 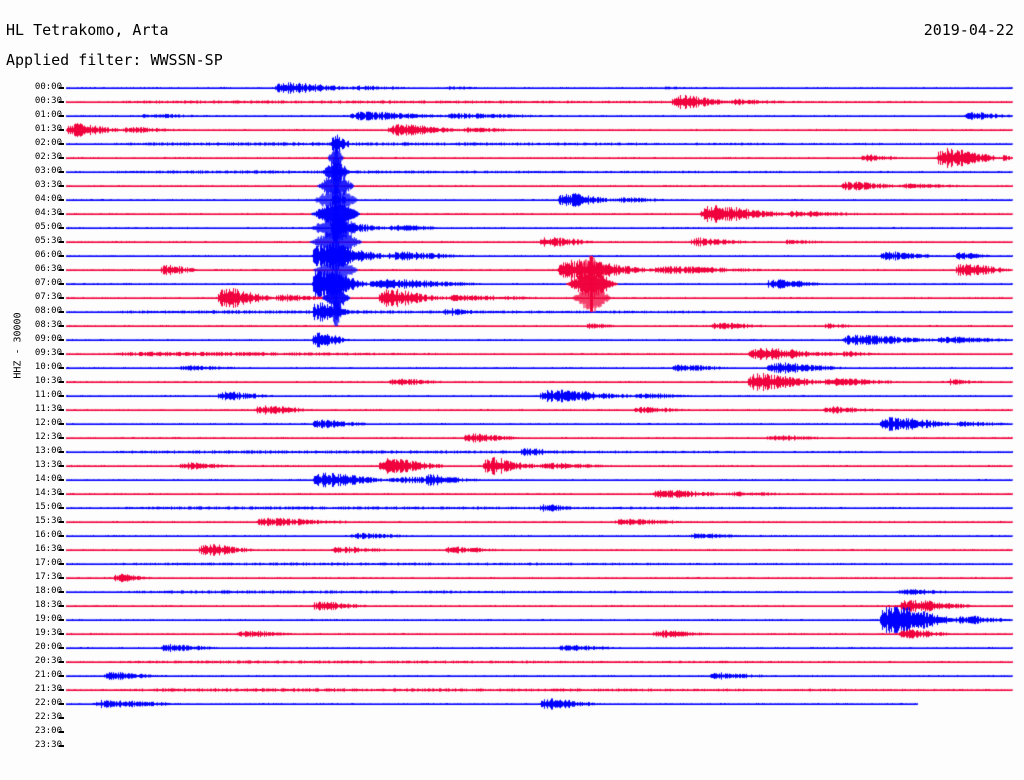 I want to click on date-label: 2019-04-22, so click(x=968, y=30).